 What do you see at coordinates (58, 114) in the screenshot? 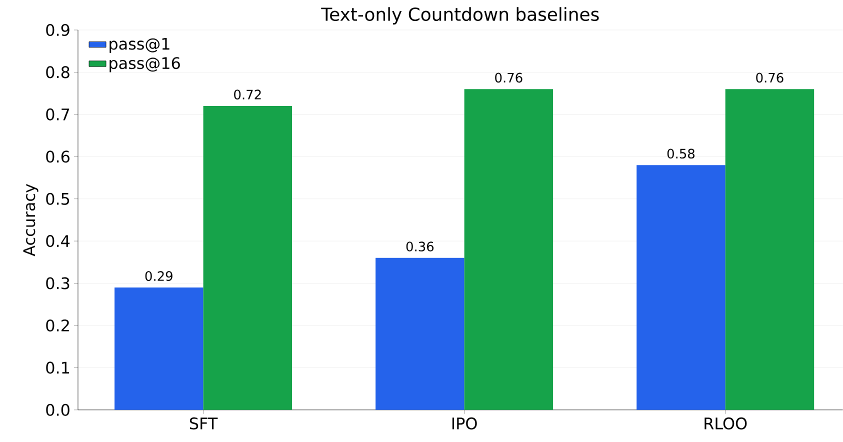
I see `y-tick-label: 0.7` at bounding box center [58, 114].